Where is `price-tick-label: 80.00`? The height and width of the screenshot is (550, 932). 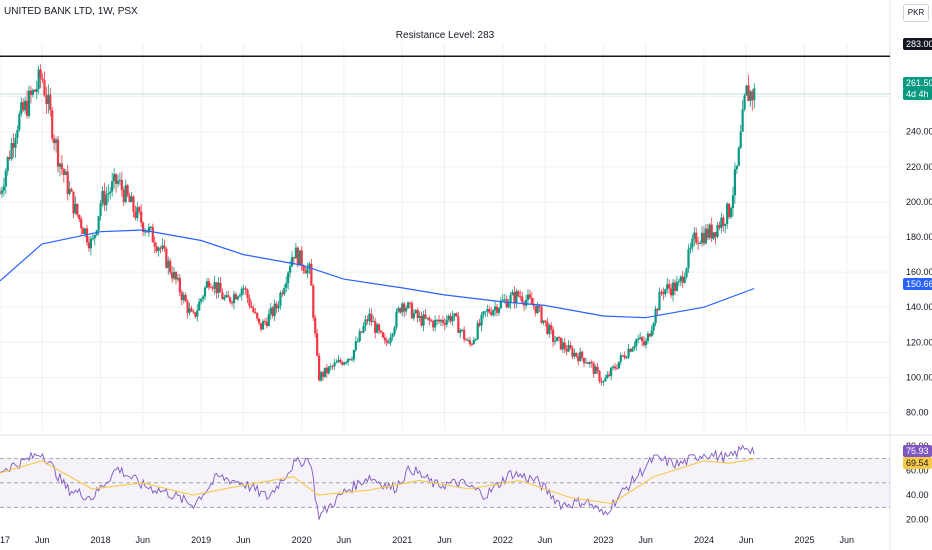
price-tick-label: 80.00 is located at coordinates (917, 412).